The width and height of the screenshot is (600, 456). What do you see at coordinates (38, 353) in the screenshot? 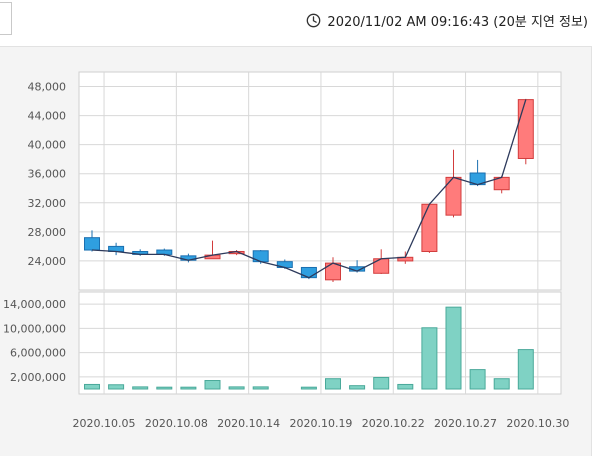
I see `volume-tick-label: 6,000,000` at bounding box center [38, 353].